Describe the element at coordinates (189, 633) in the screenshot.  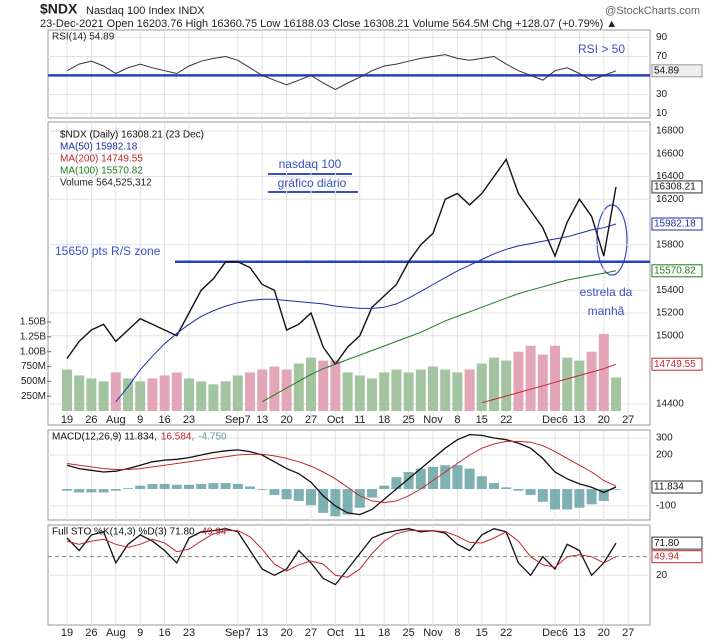
I see `x-tick-label: 23` at that location.